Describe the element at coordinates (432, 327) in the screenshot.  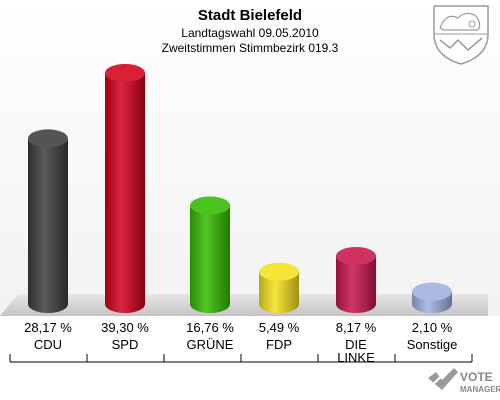
I see `value-label: 2,10 %` at that location.